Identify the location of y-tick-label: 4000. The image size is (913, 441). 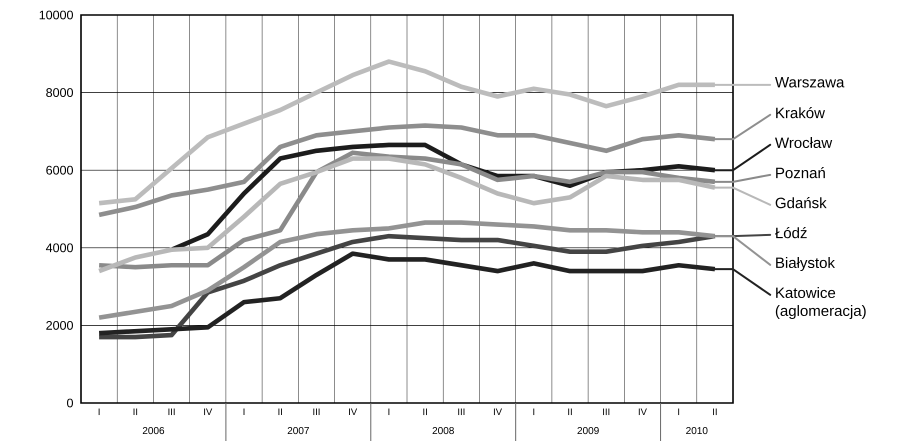
(59, 247).